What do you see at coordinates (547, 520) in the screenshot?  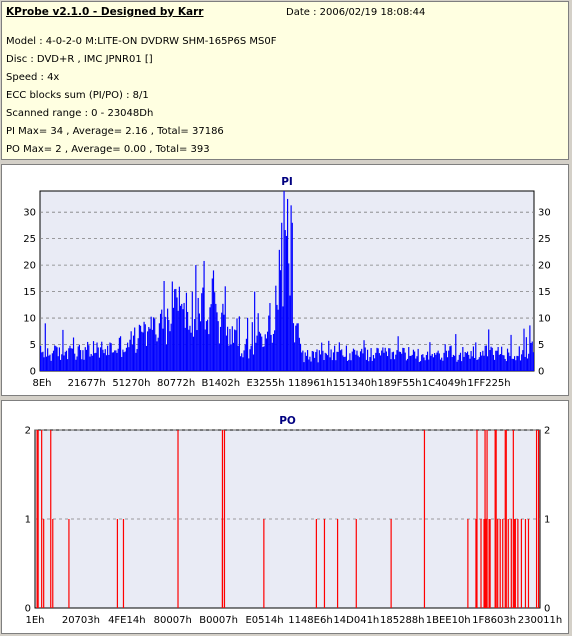 I see `y-tick-label-right: 1` at bounding box center [547, 520].